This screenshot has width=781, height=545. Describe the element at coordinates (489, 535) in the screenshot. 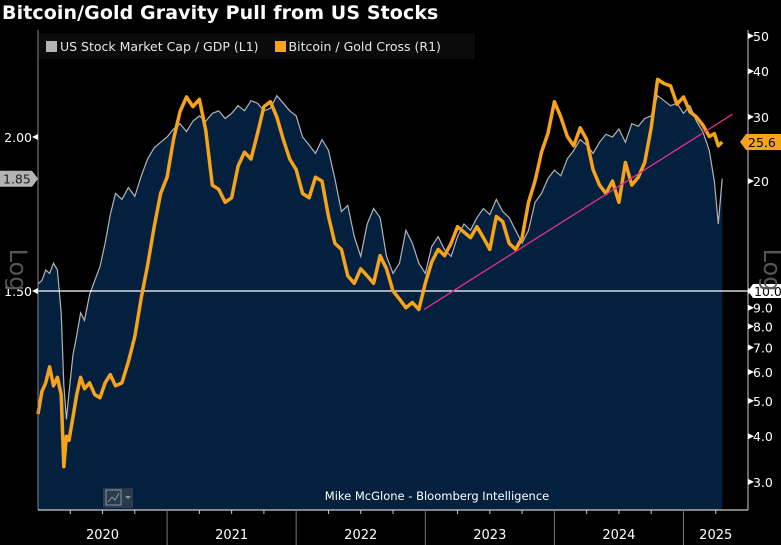

I see `x-tick-label: 2023` at that location.